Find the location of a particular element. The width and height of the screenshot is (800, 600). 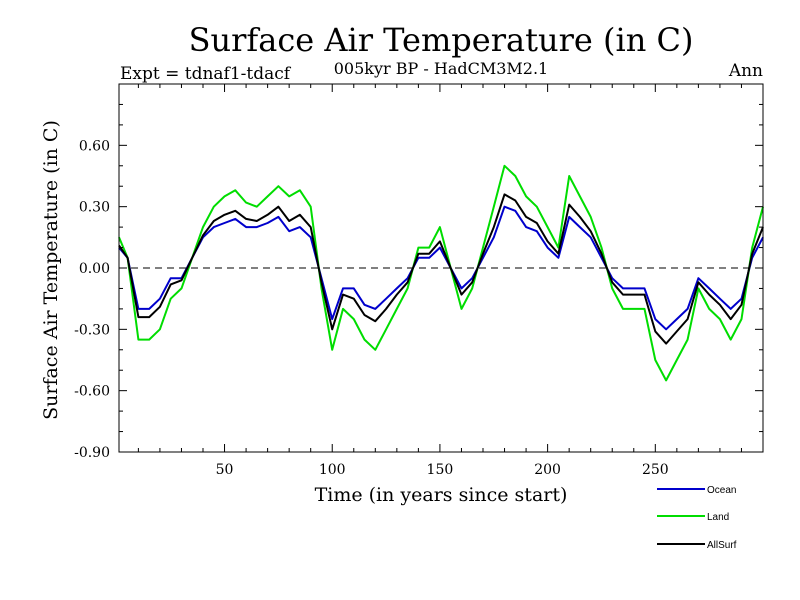

experiment-label: Expt = tdnaf1-tdacf is located at coordinates (206, 74).